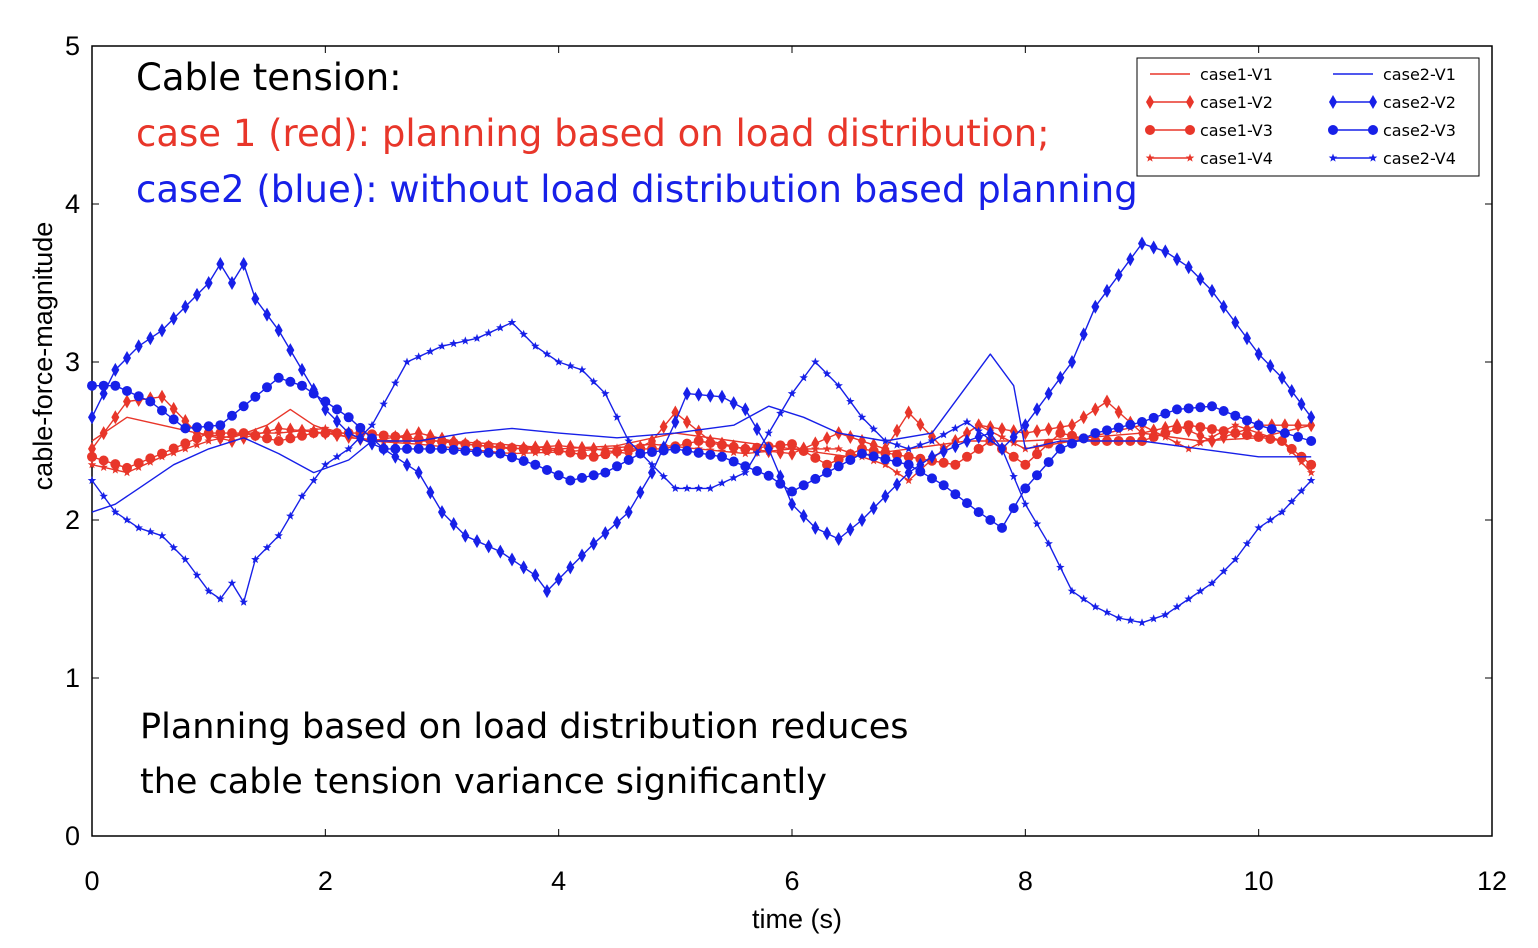  What do you see at coordinates (1209, 130) in the screenshot?
I see `legend-item: case1-V3` at bounding box center [1209, 130].